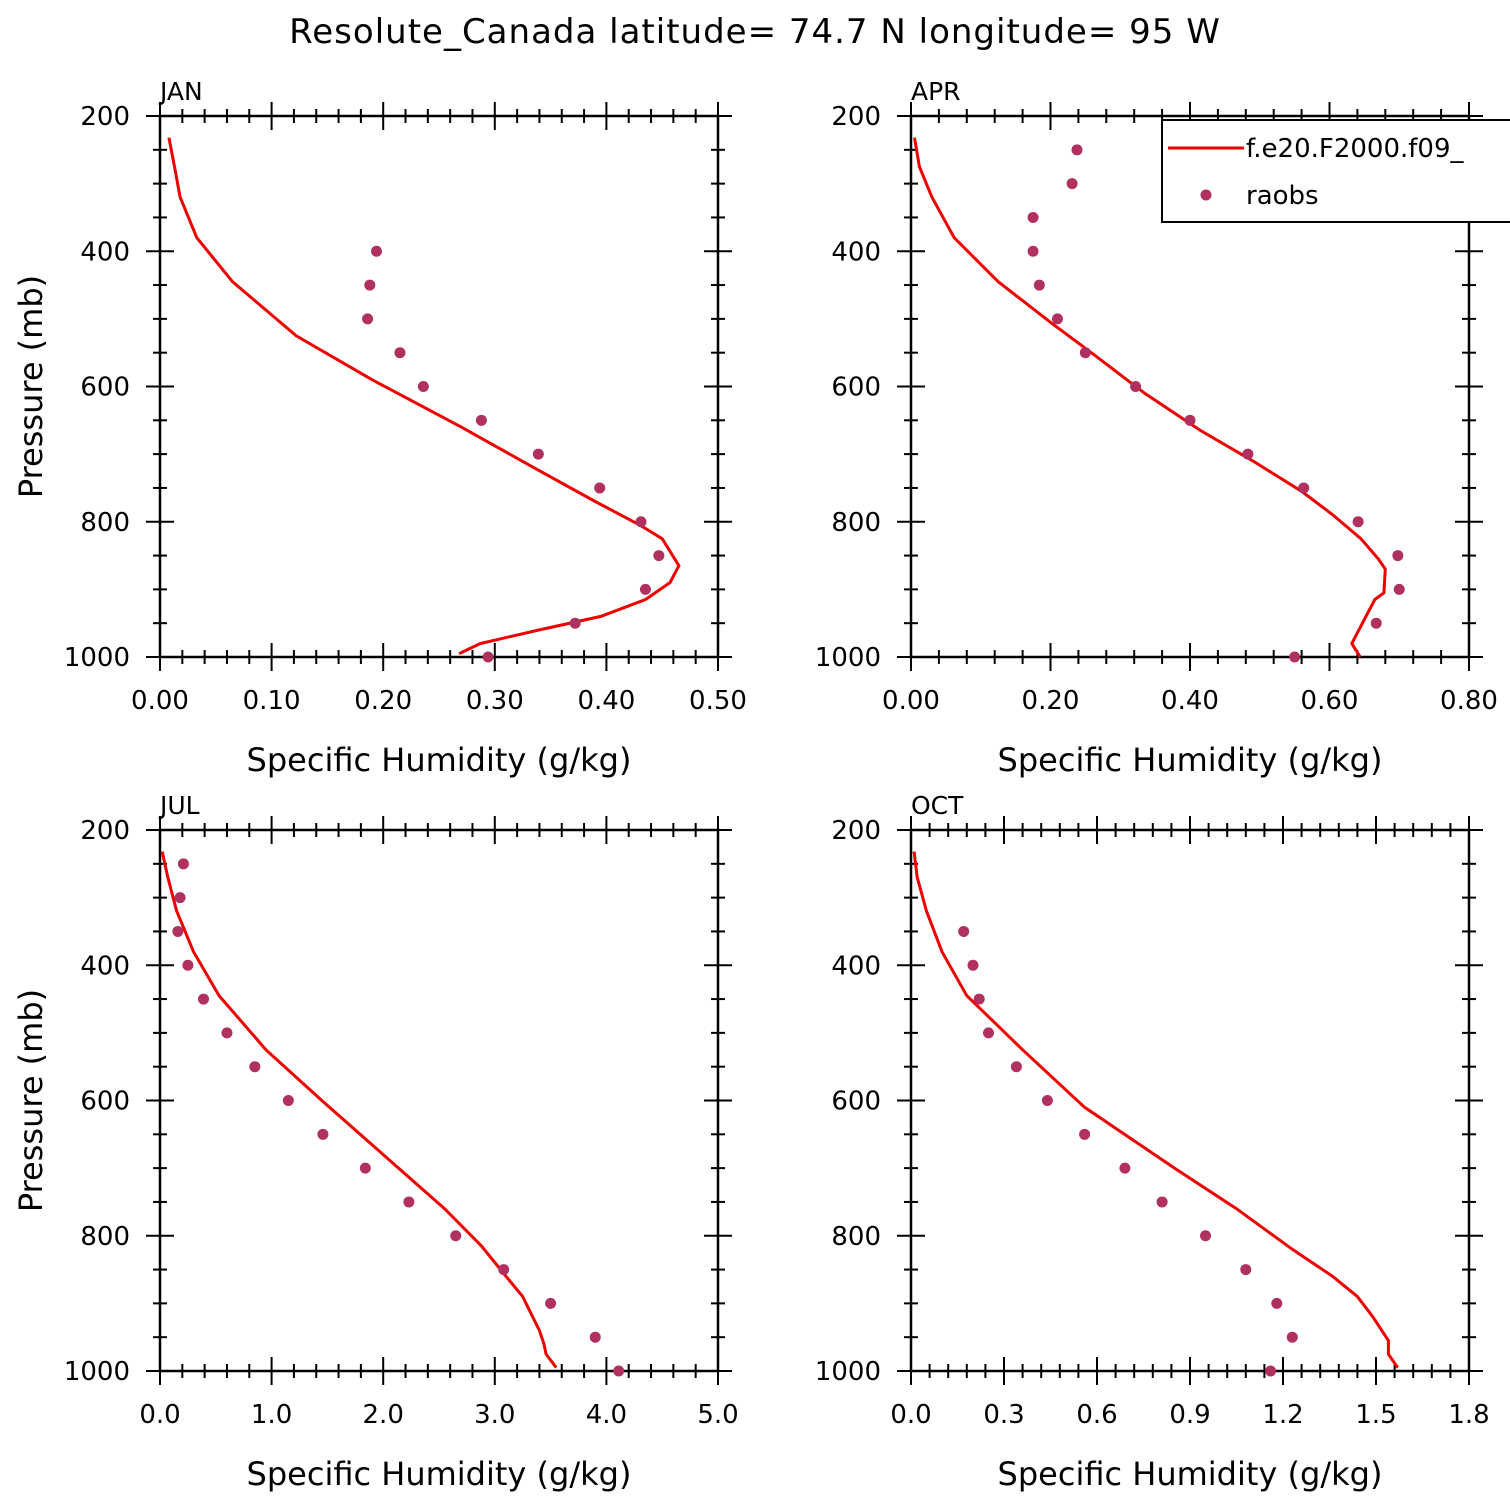 The height and width of the screenshot is (1510, 1510). What do you see at coordinates (718, 701) in the screenshot?
I see `x-tick-label: 0.50` at bounding box center [718, 701].